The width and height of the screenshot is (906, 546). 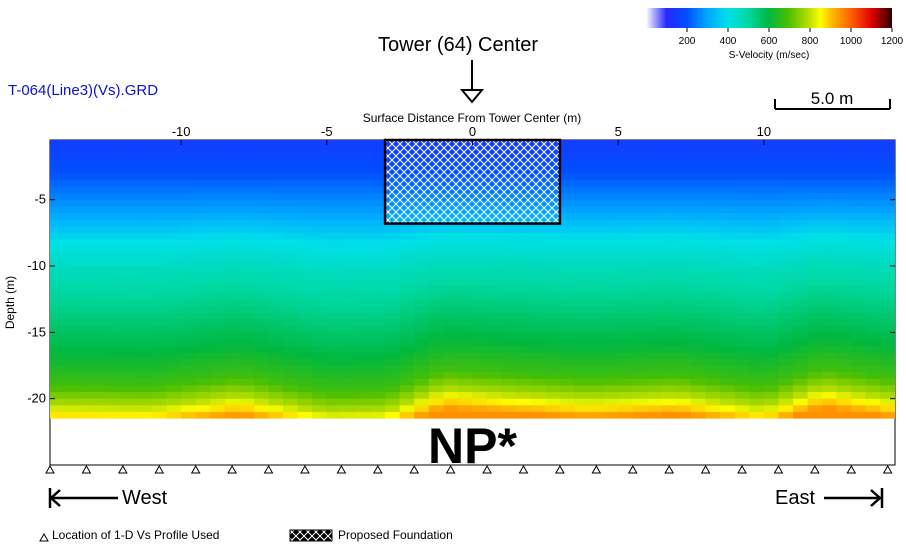 I want to click on colorbar-tick-label: 400, so click(x=728, y=41).